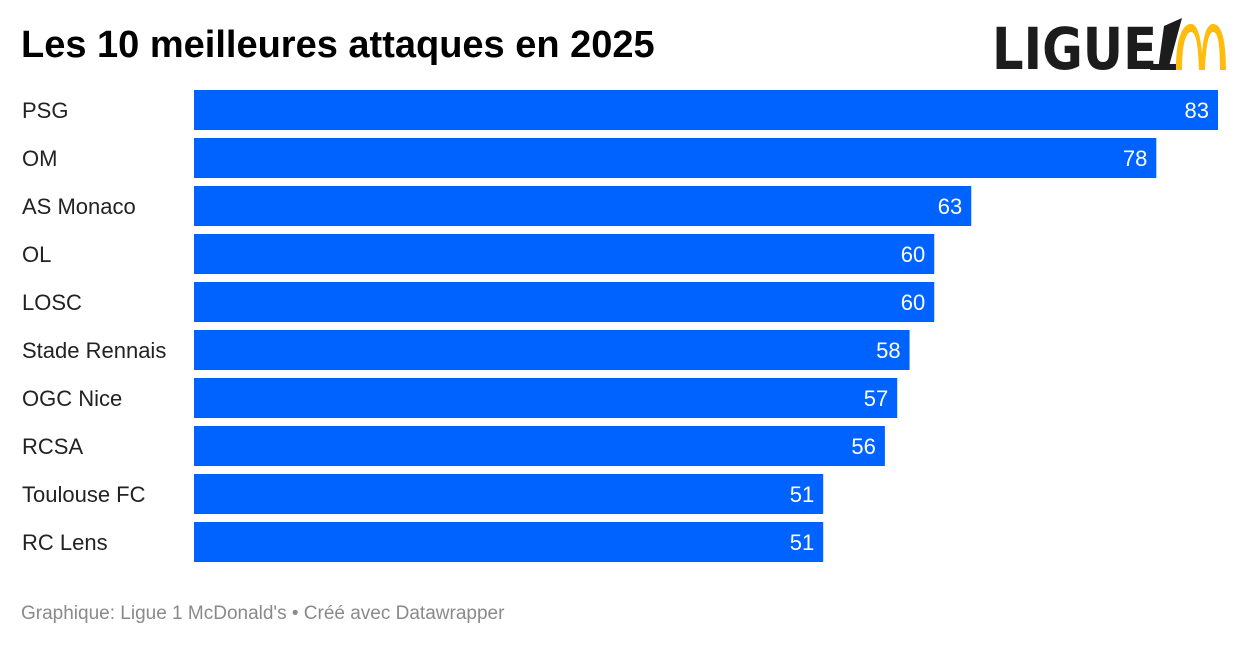 This screenshot has width=1240, height=648. What do you see at coordinates (79, 206) in the screenshot?
I see `category-label: AS Monaco` at bounding box center [79, 206].